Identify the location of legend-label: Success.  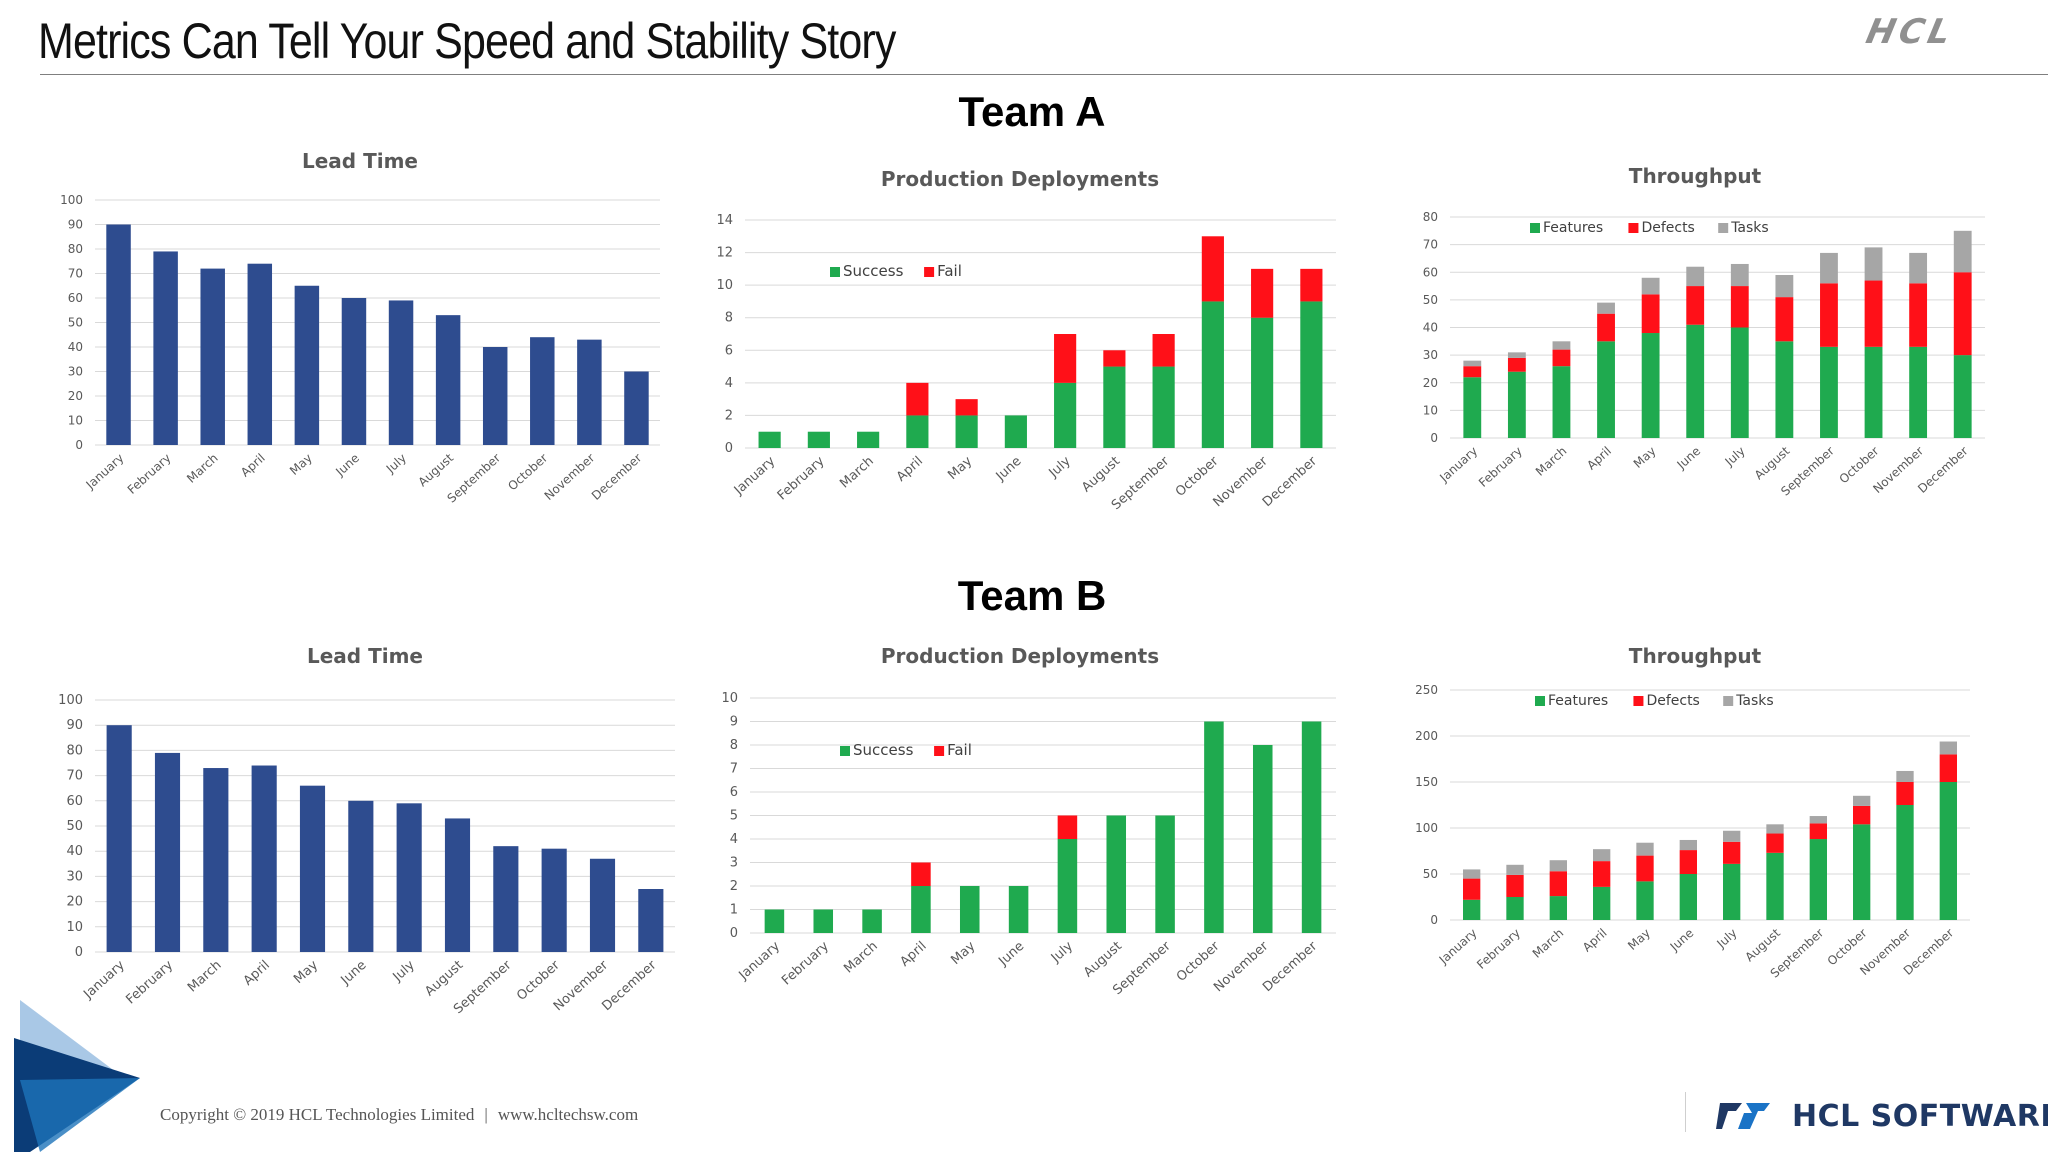
(873, 271).